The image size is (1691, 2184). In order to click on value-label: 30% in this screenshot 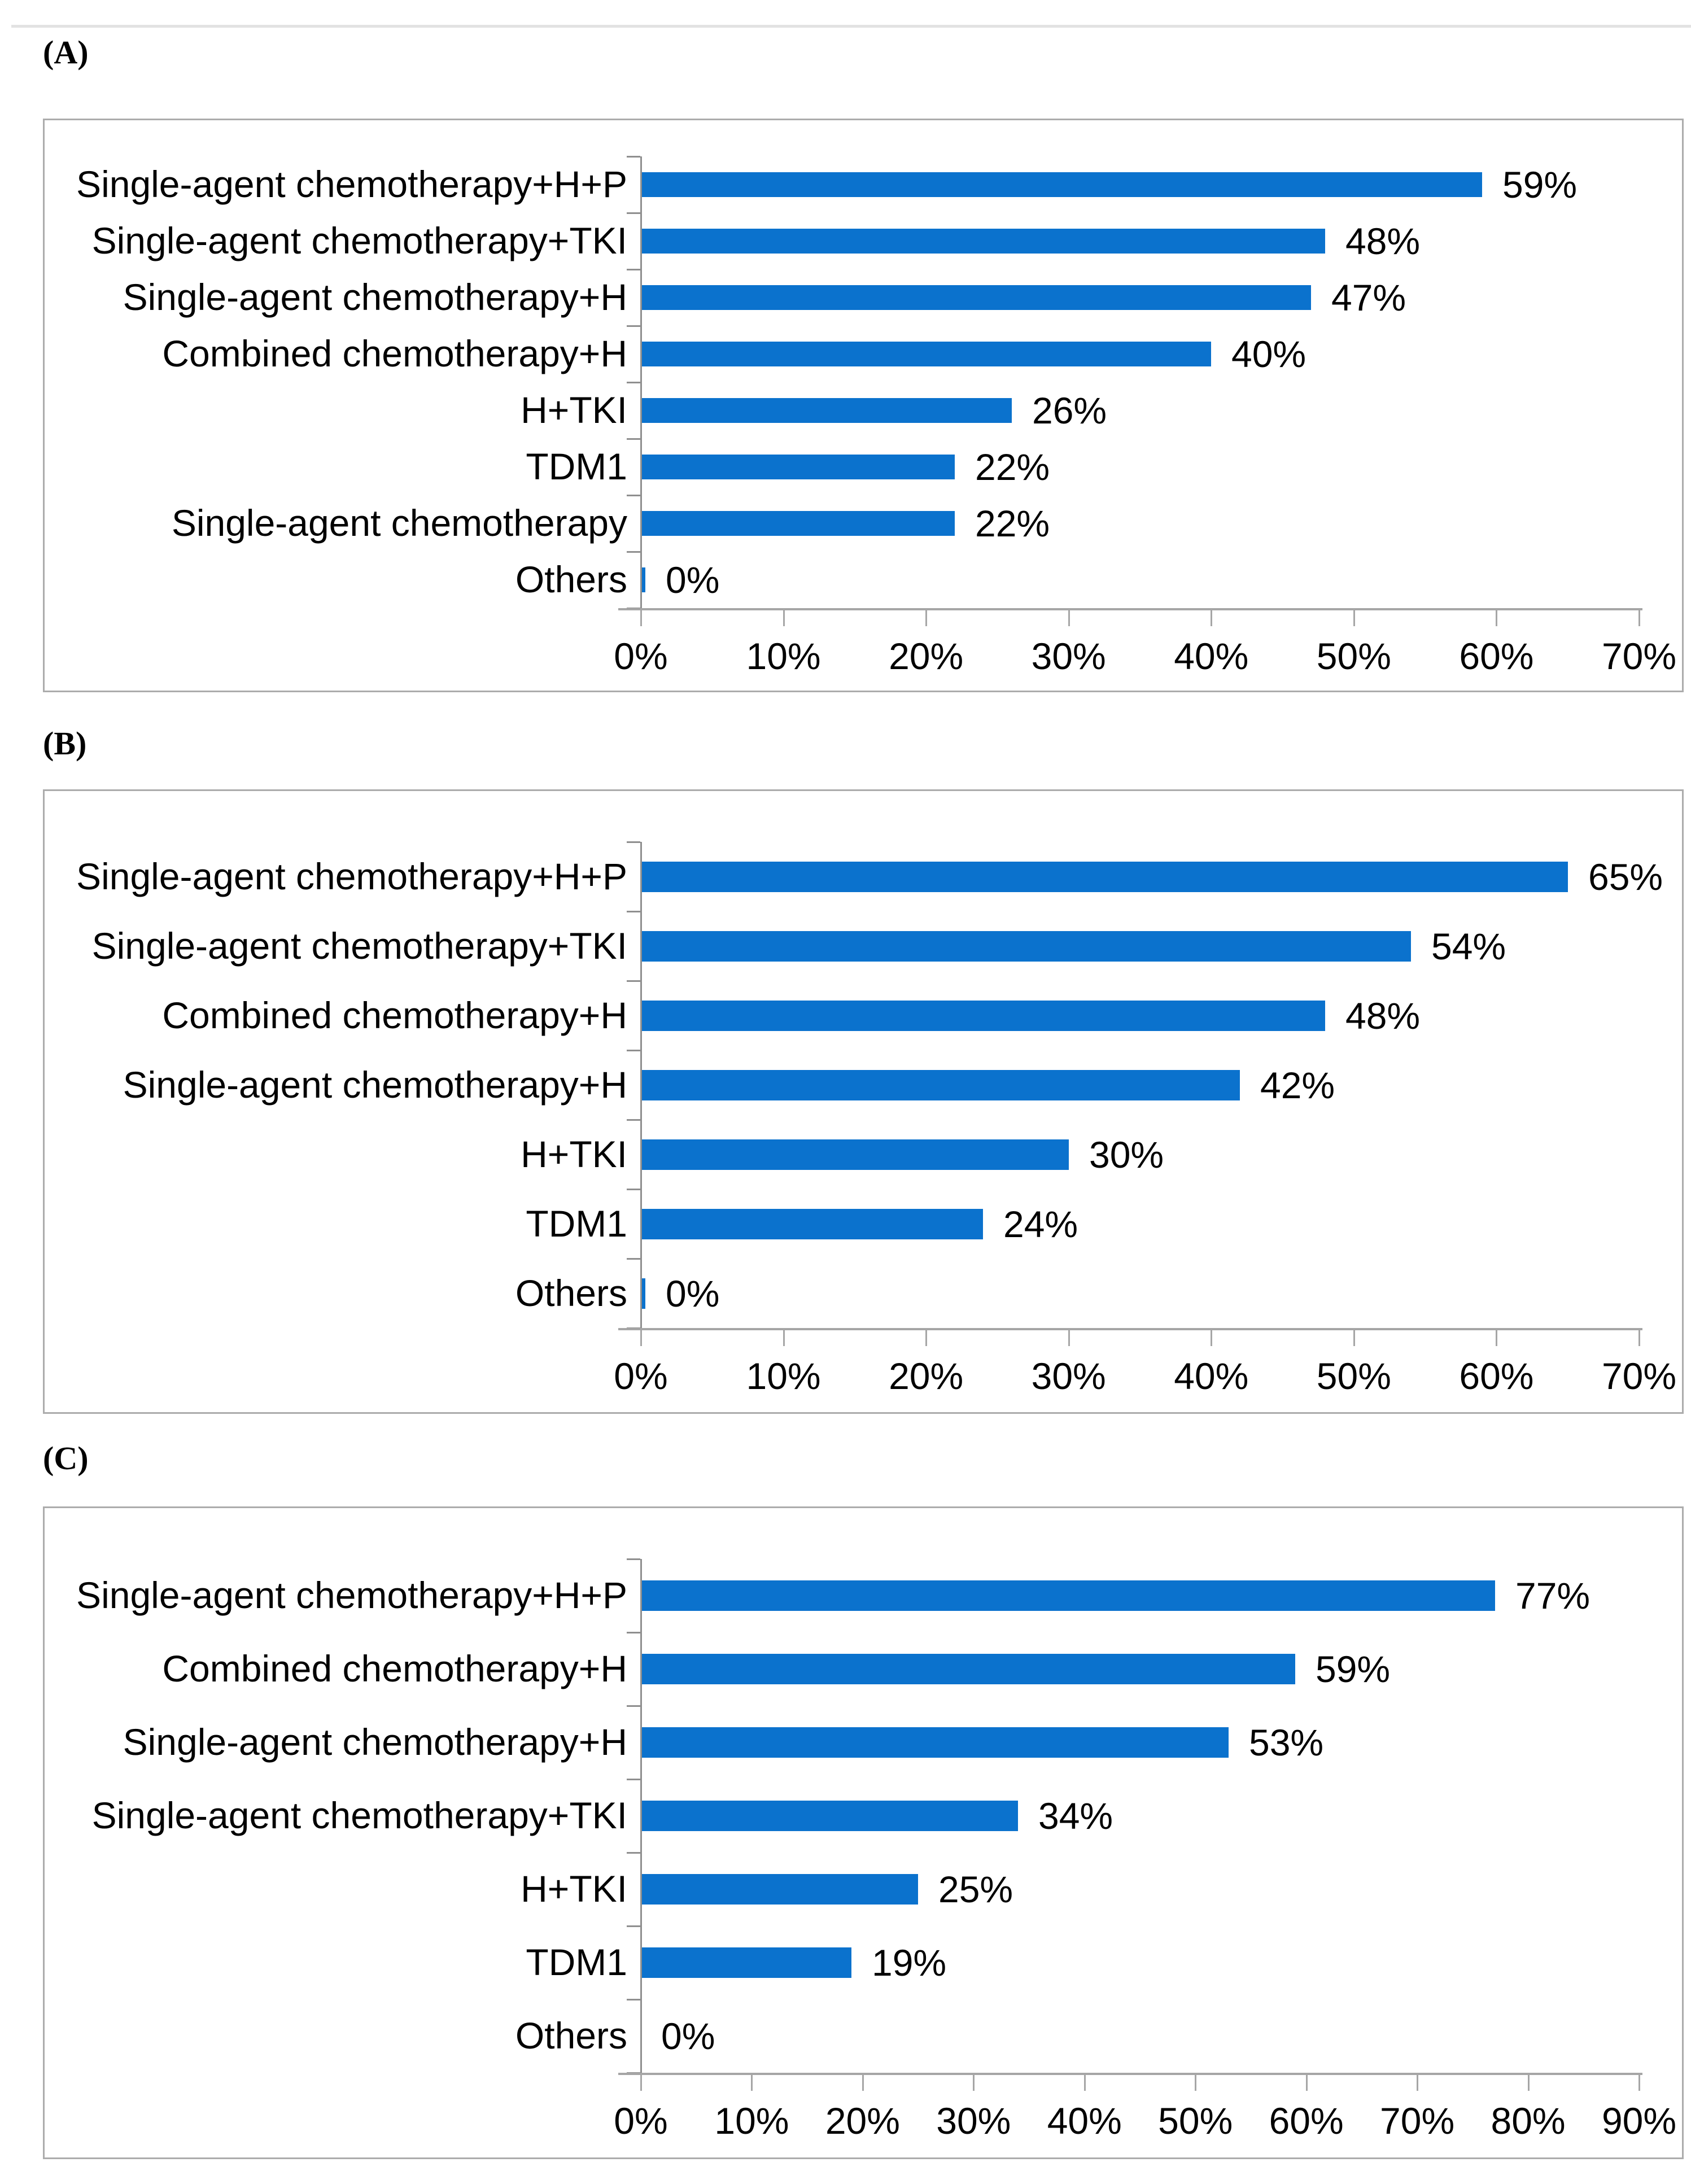, I will do `click(1126, 1154)`.